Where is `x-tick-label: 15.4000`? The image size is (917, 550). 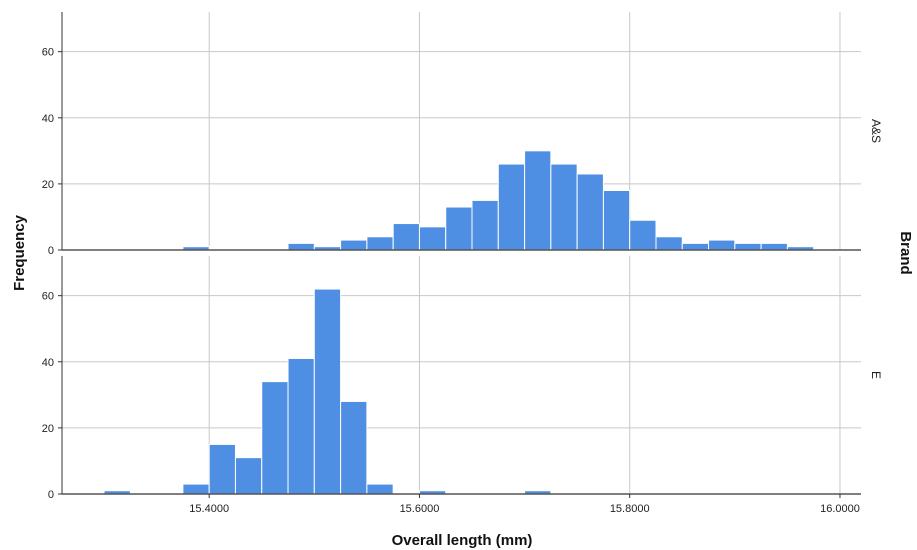
x-tick-label: 15.4000 is located at coordinates (209, 509).